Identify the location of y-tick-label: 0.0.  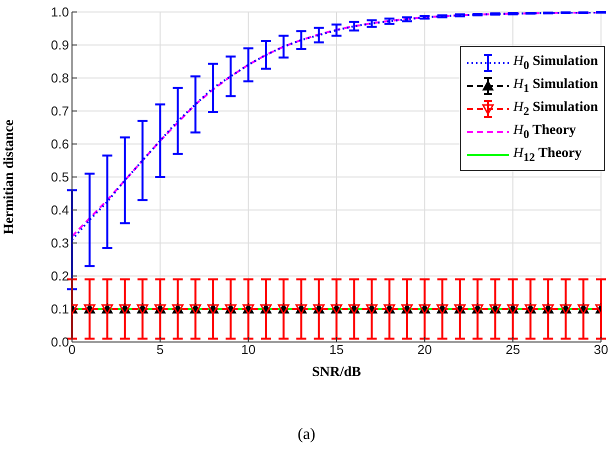
(59, 342).